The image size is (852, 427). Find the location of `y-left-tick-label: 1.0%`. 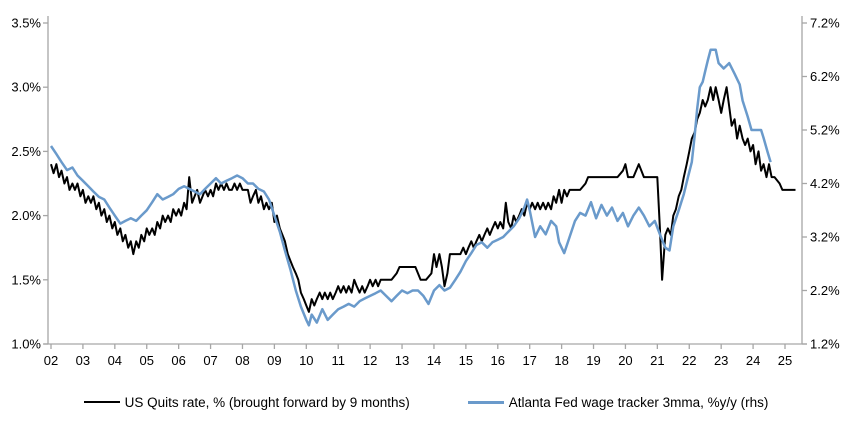

y-left-tick-label: 1.0% is located at coordinates (26, 344).